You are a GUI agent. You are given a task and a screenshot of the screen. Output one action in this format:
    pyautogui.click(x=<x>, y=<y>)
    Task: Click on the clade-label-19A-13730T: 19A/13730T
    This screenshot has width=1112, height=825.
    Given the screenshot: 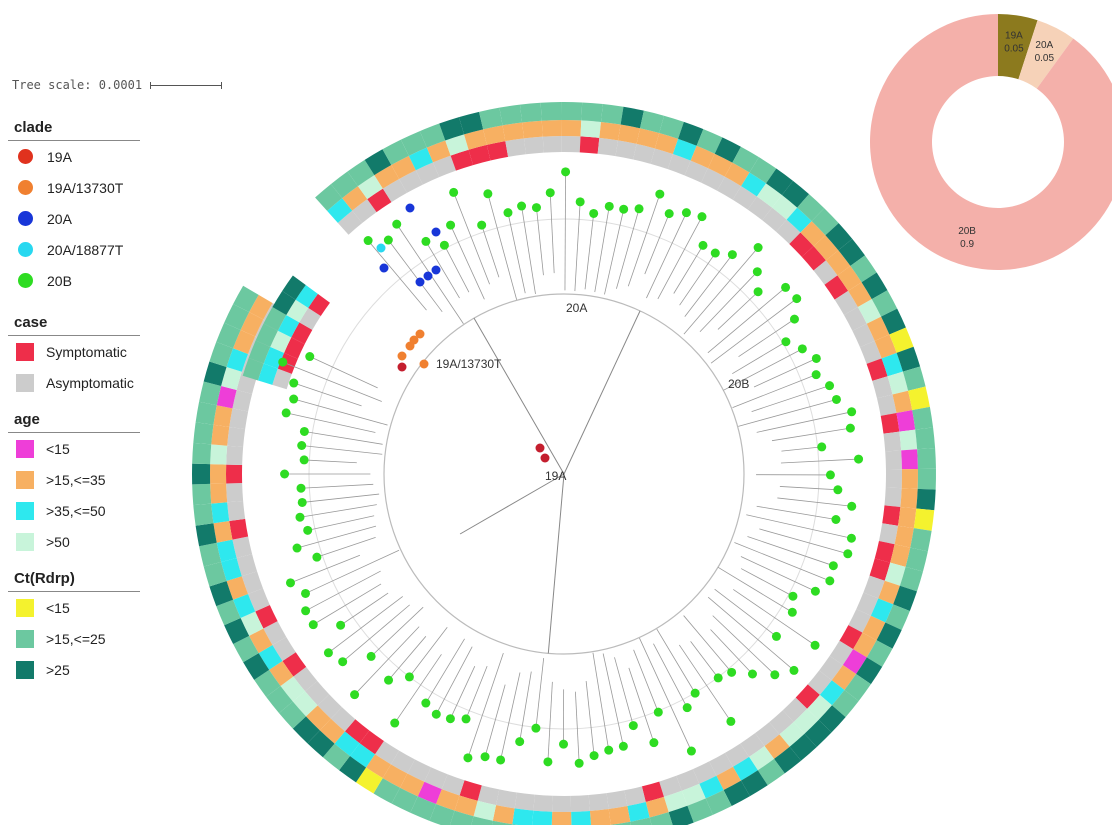 What is the action you would take?
    pyautogui.click(x=469, y=364)
    